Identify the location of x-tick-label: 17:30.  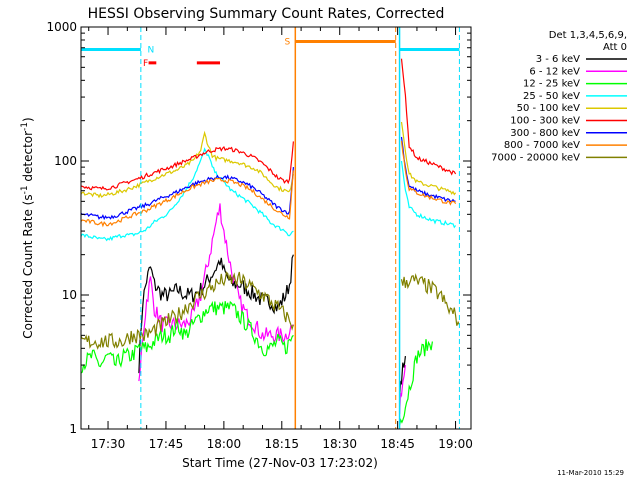
(108, 444).